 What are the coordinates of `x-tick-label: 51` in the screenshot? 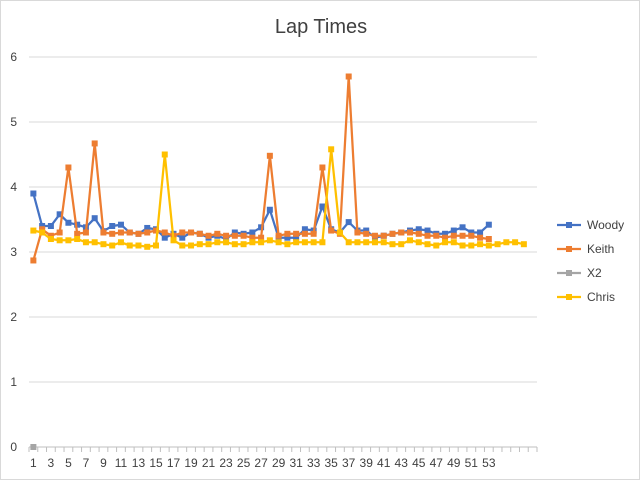 It's located at (472, 463).